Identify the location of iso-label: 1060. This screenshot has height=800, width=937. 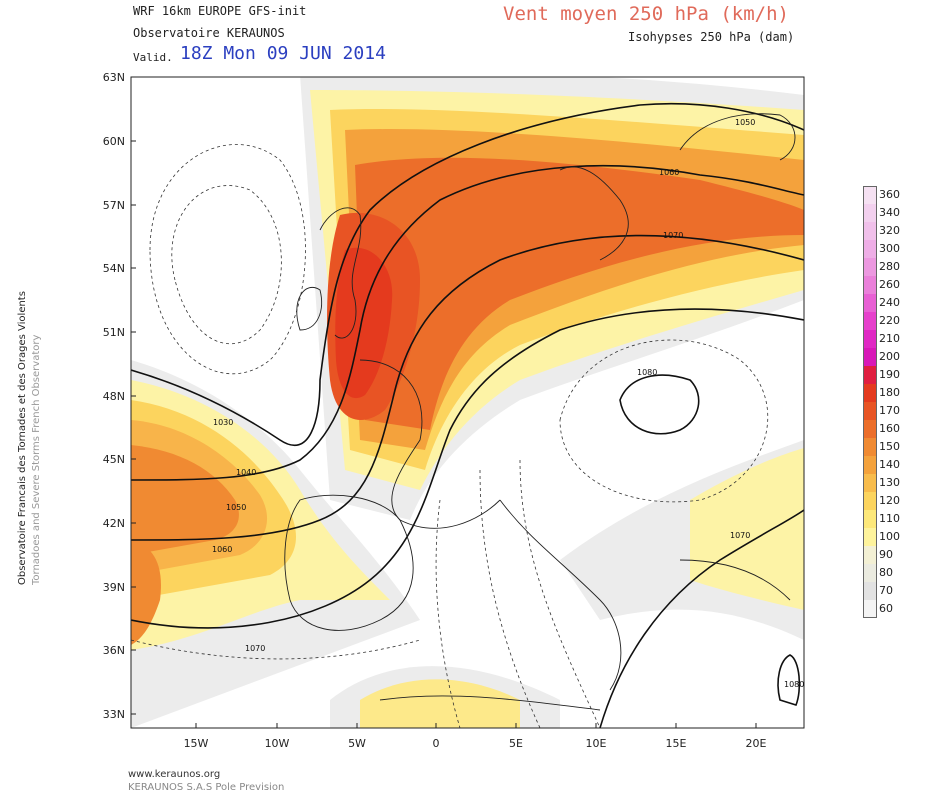
(222, 549).